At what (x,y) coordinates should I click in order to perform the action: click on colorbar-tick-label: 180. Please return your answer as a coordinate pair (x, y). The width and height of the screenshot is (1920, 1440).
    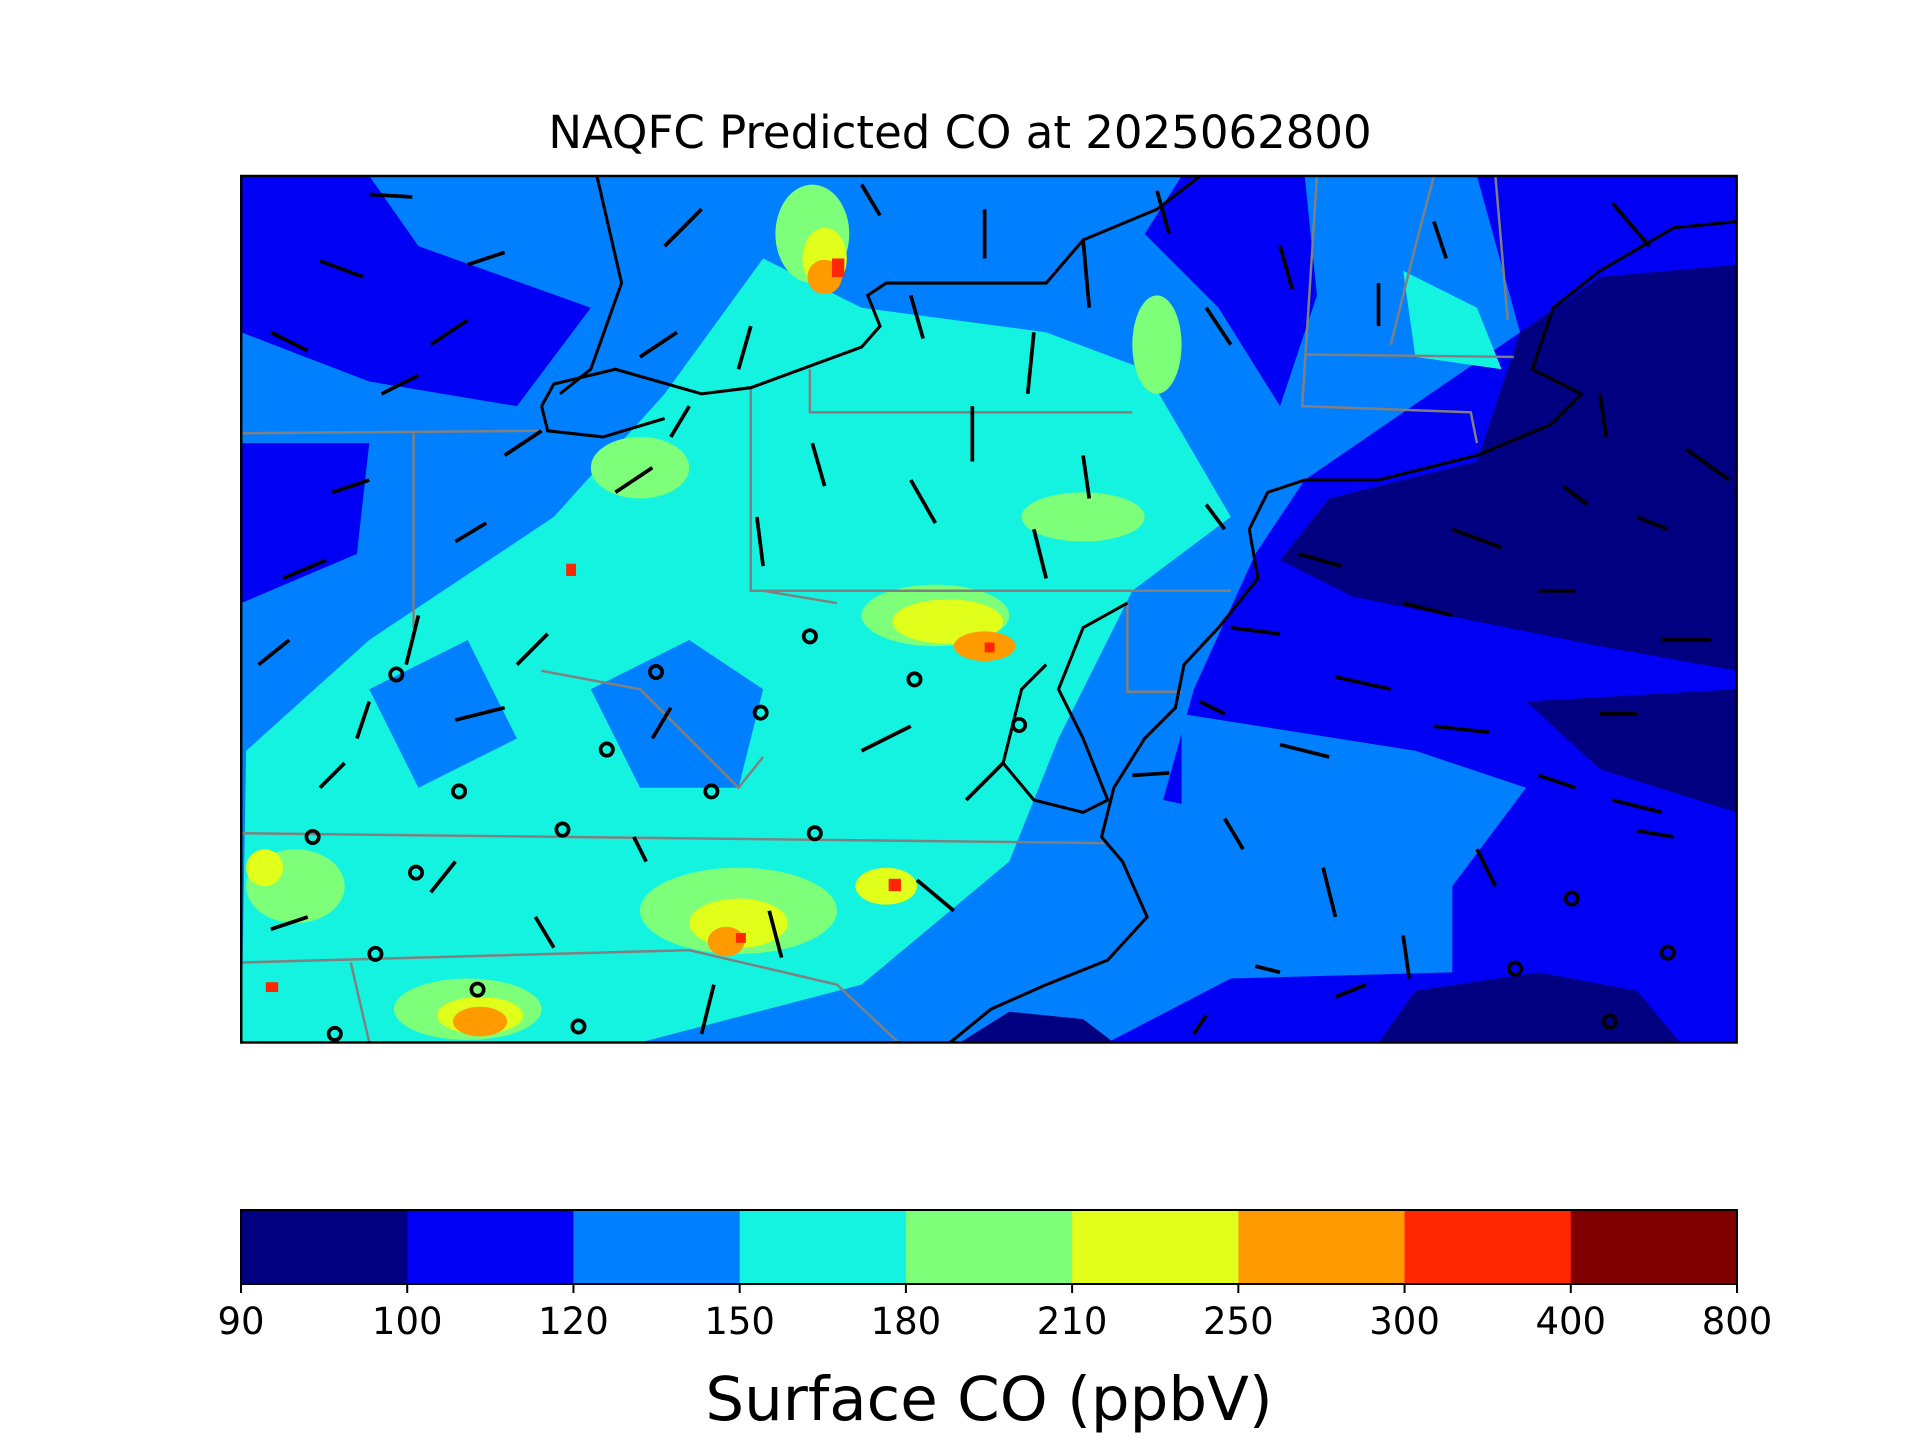
    Looking at the image, I should click on (906, 1321).